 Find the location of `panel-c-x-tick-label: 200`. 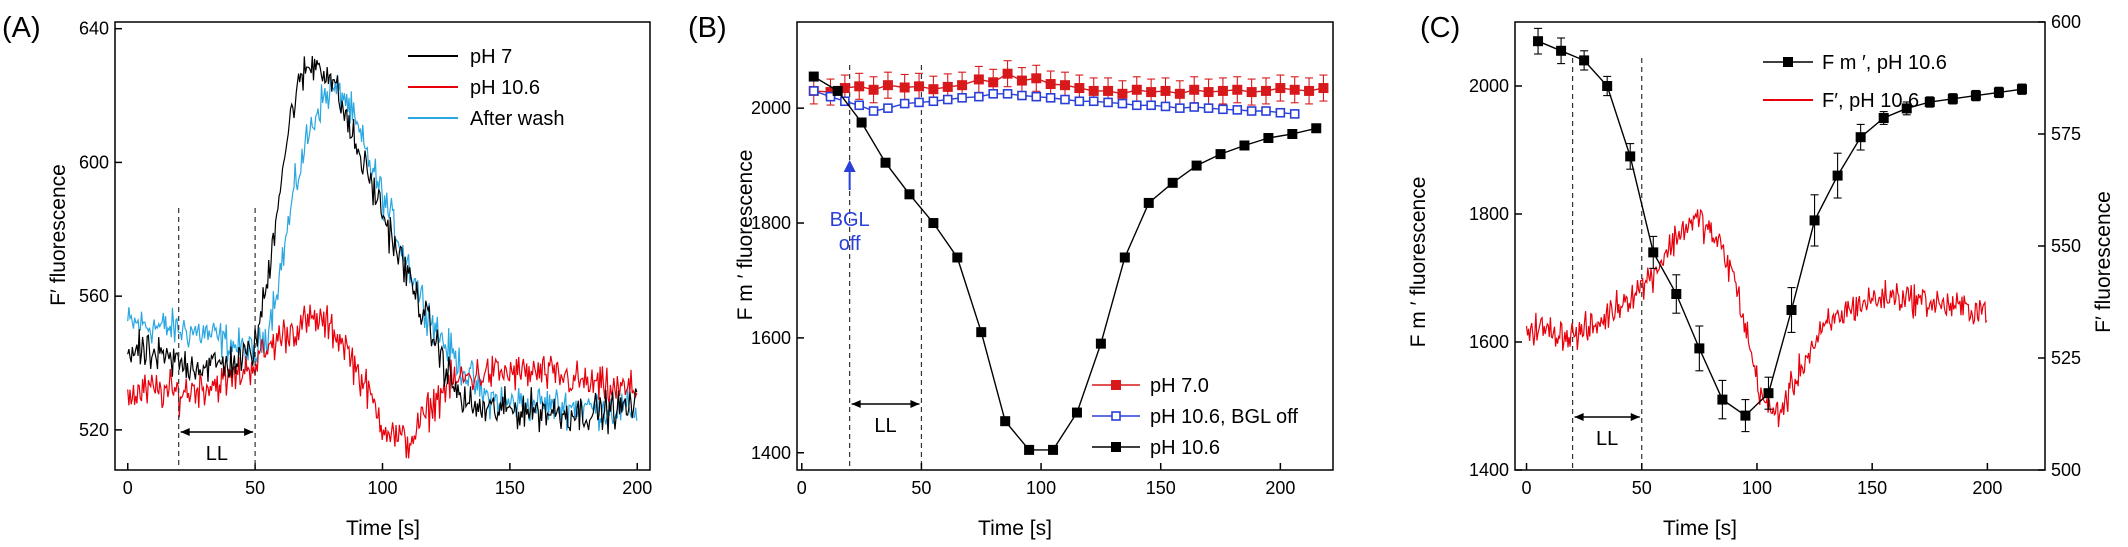

panel-c-x-tick-label: 200 is located at coordinates (1987, 488).